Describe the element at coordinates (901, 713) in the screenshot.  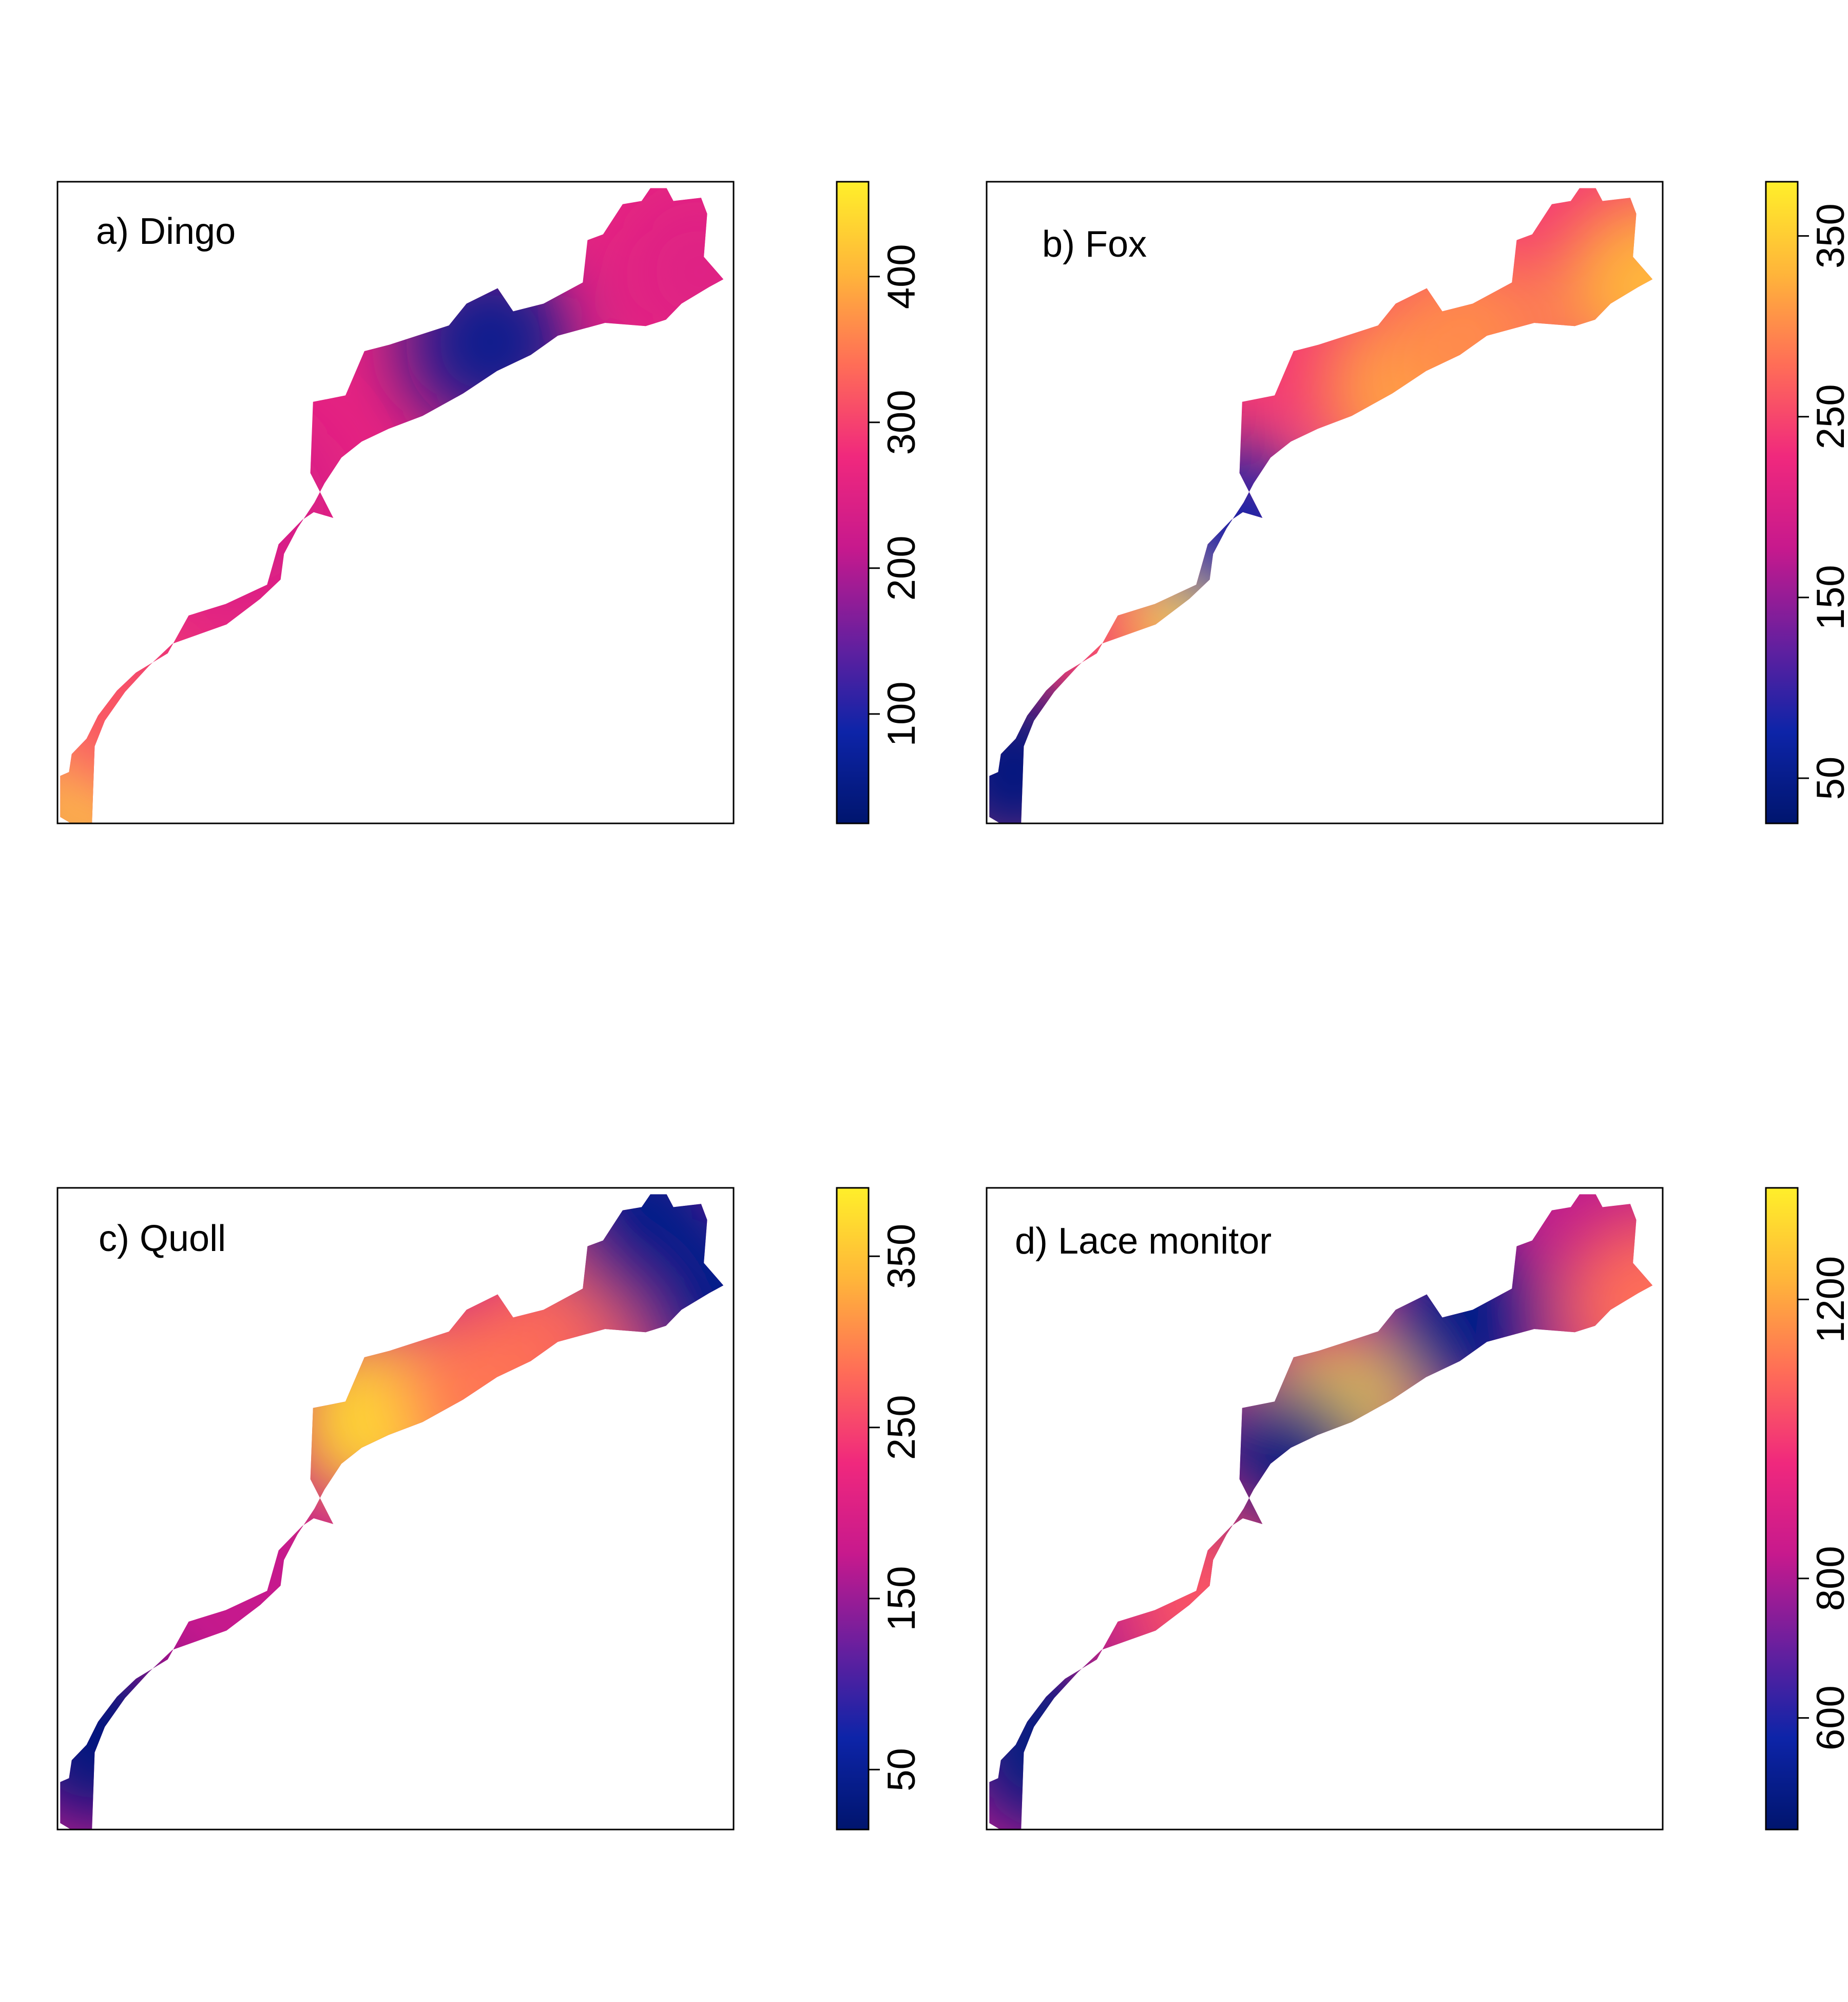
I see `colorbar-tick-label: 100` at that location.